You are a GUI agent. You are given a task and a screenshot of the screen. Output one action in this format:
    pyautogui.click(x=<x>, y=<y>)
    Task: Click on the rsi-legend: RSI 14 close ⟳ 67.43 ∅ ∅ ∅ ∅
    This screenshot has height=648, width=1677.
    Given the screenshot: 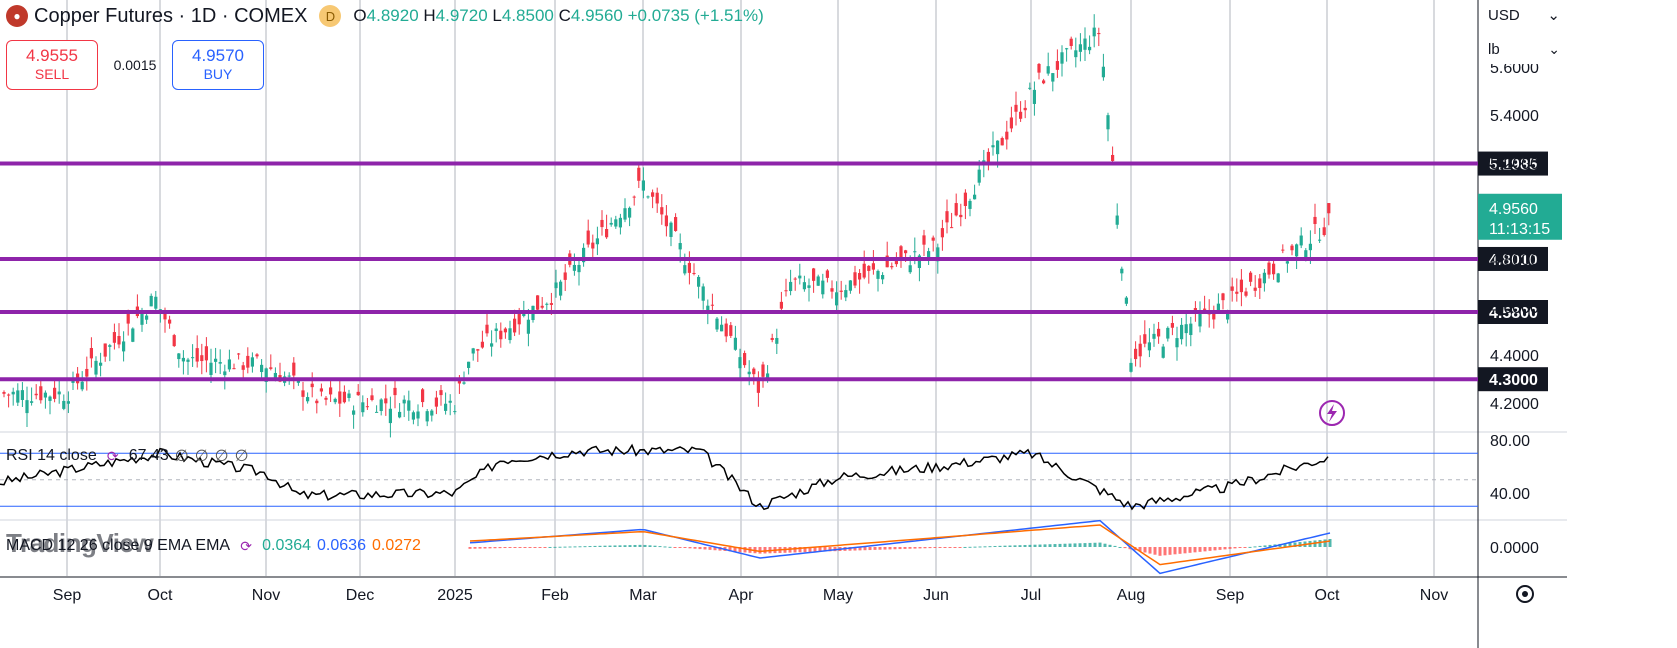 What is the action you would take?
    pyautogui.click(x=127, y=456)
    